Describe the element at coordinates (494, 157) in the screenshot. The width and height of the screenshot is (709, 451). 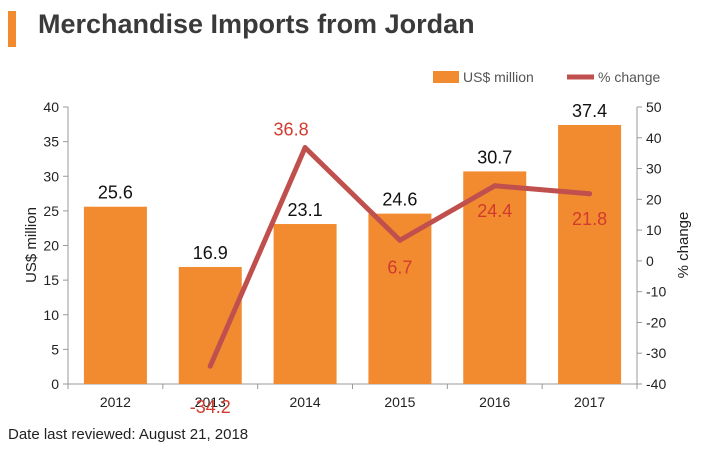
I see `bar-data-label: 30.7` at that location.